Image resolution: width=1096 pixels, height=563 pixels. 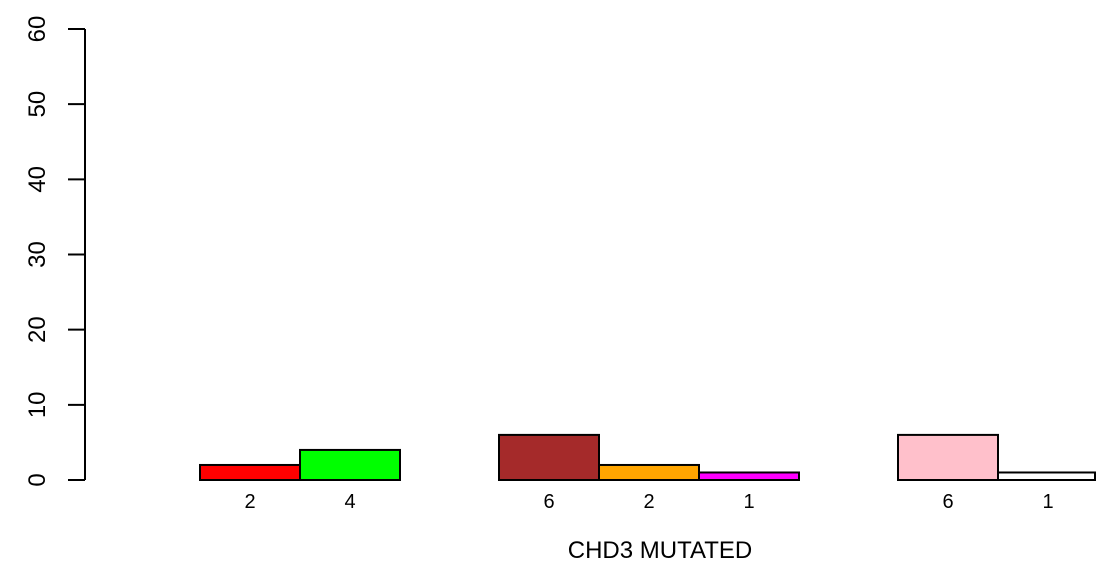 What do you see at coordinates (37, 104) in the screenshot?
I see `y-tick-label: 50` at bounding box center [37, 104].